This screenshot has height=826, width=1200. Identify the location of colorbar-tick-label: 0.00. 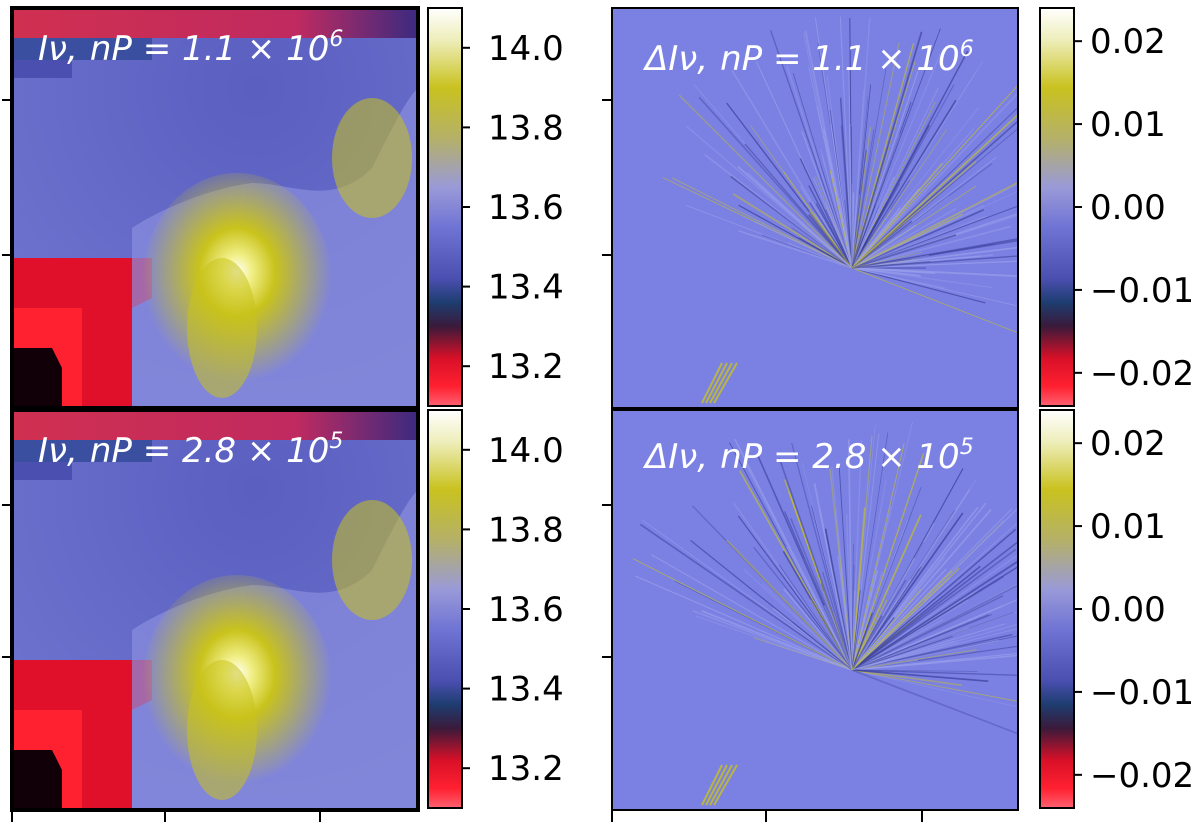
(1128, 208).